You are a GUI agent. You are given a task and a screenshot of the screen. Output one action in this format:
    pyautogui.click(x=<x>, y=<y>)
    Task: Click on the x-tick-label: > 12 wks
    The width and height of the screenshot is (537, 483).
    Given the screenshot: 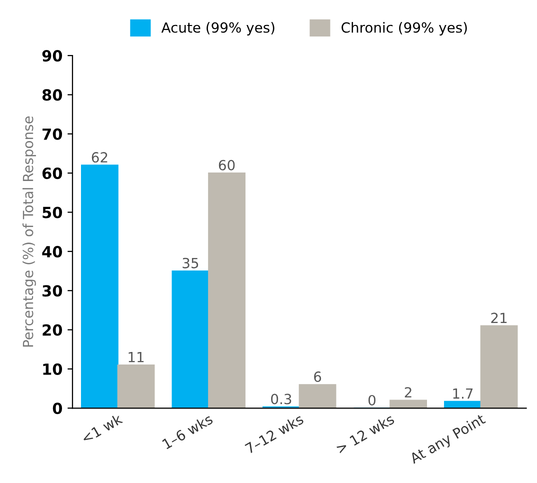 What is the action you would take?
    pyautogui.click(x=365, y=433)
    